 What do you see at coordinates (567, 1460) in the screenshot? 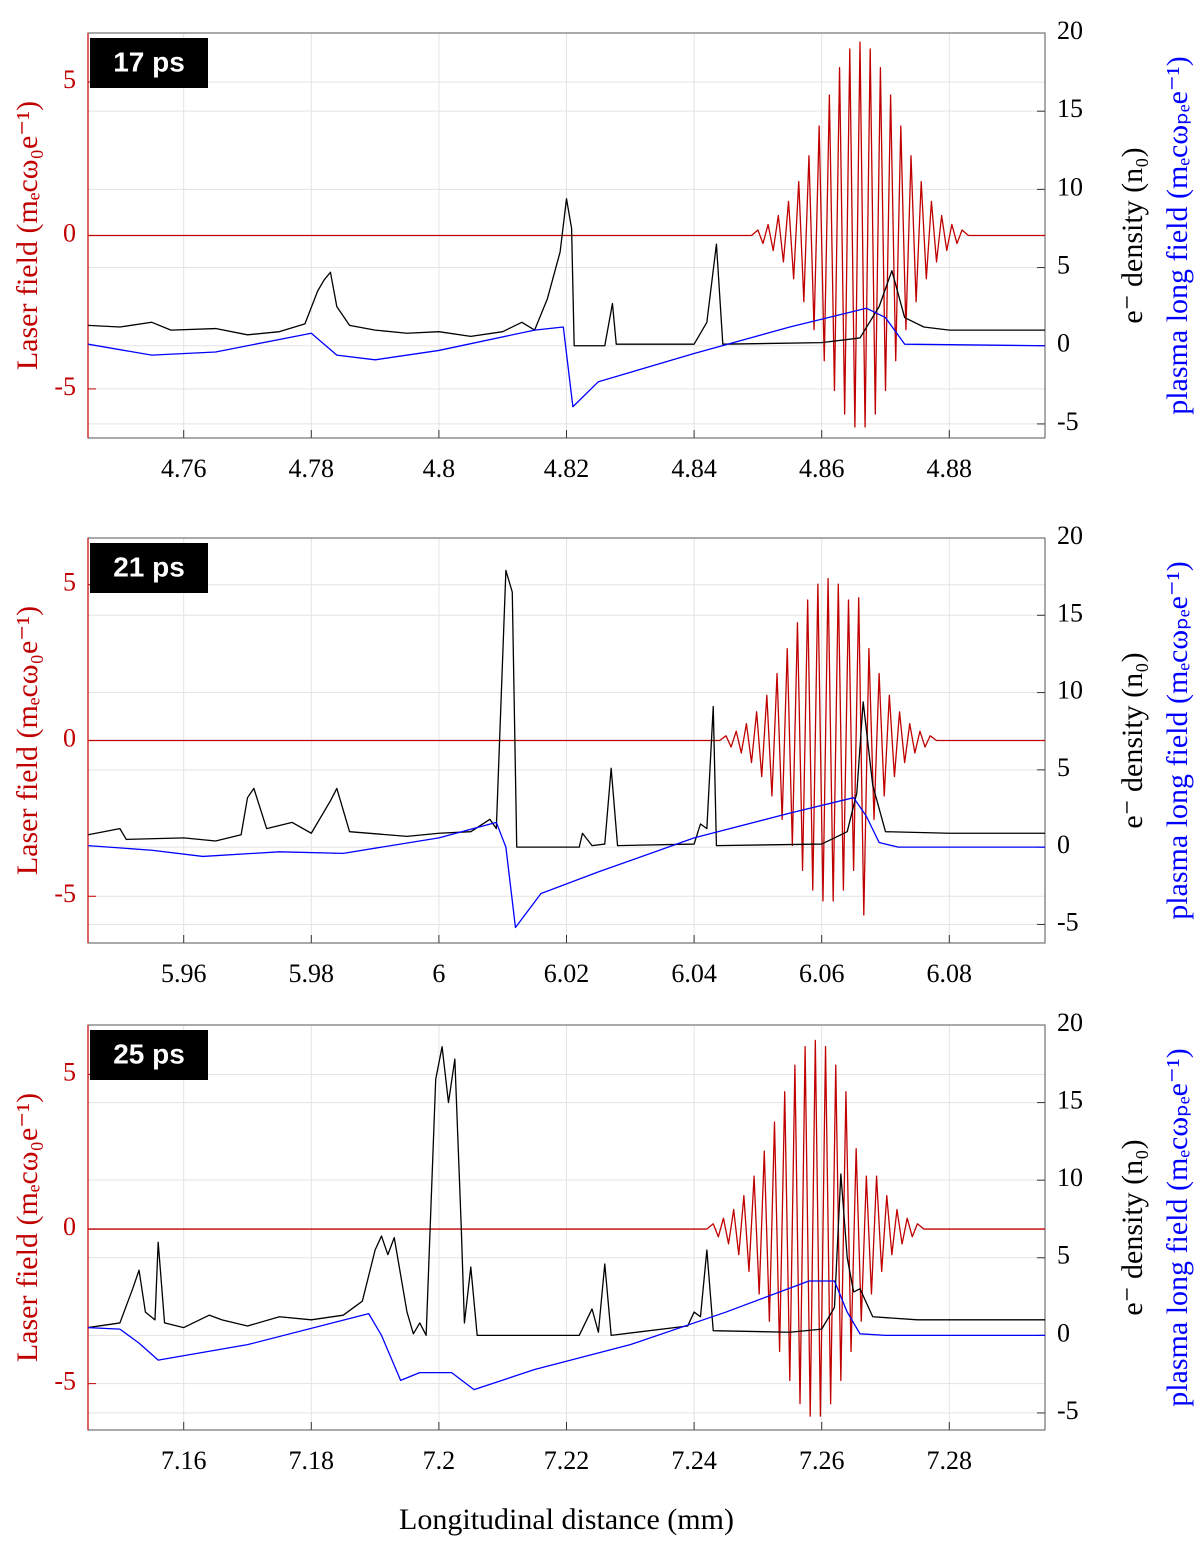
I see `x-tick-label: 7.22` at bounding box center [567, 1460].